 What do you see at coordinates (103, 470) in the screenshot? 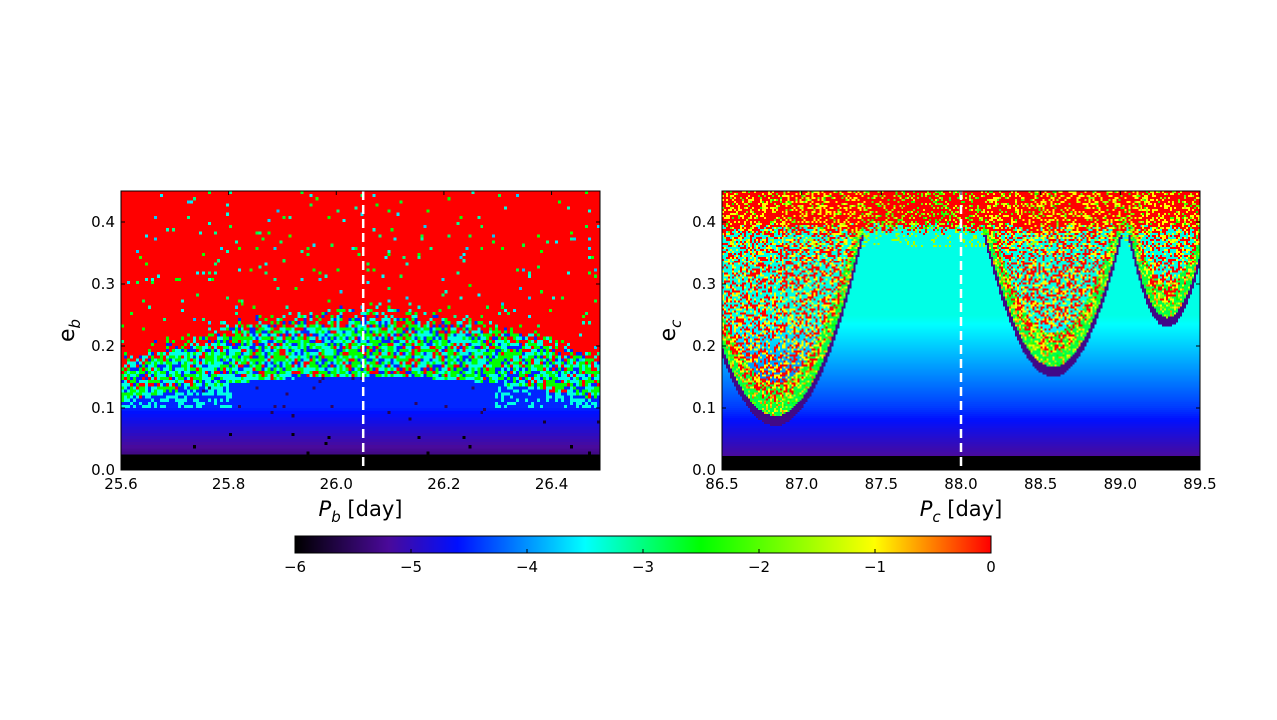
I see `left-ytick-label: 0.0` at bounding box center [103, 470].